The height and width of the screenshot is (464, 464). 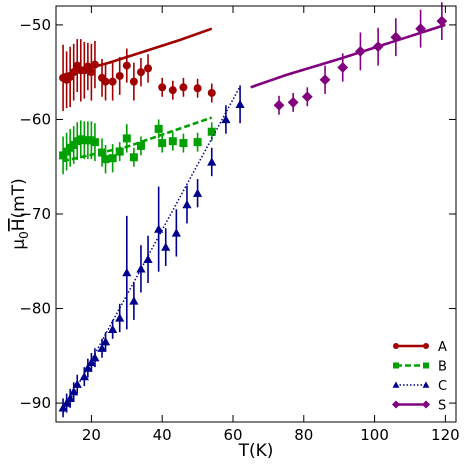 What do you see at coordinates (91, 435) in the screenshot?
I see `x-tick-label: 20` at bounding box center [91, 435].